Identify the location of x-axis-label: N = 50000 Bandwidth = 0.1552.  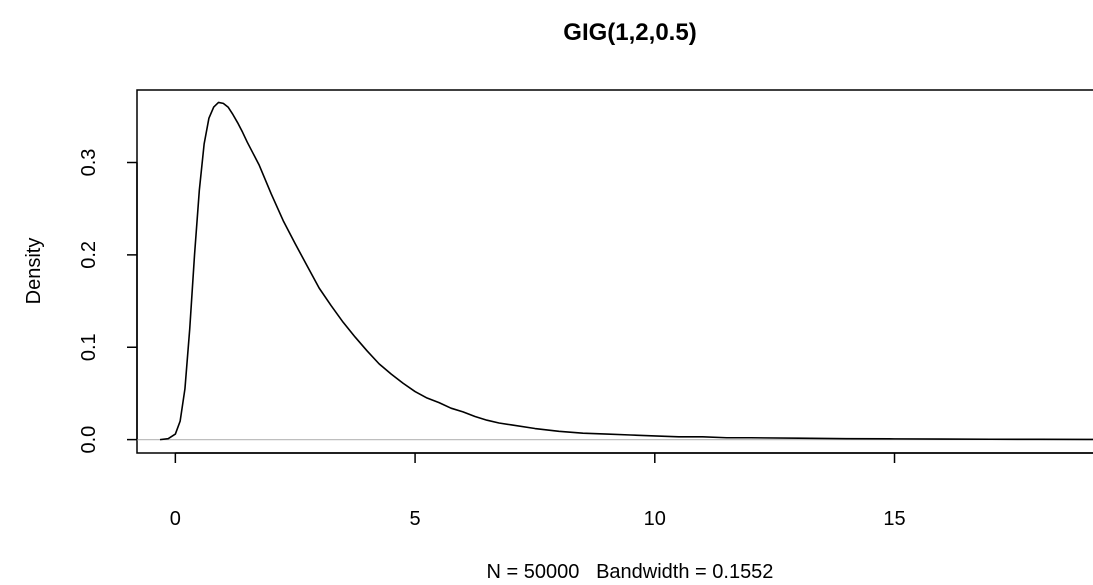
(630, 572).